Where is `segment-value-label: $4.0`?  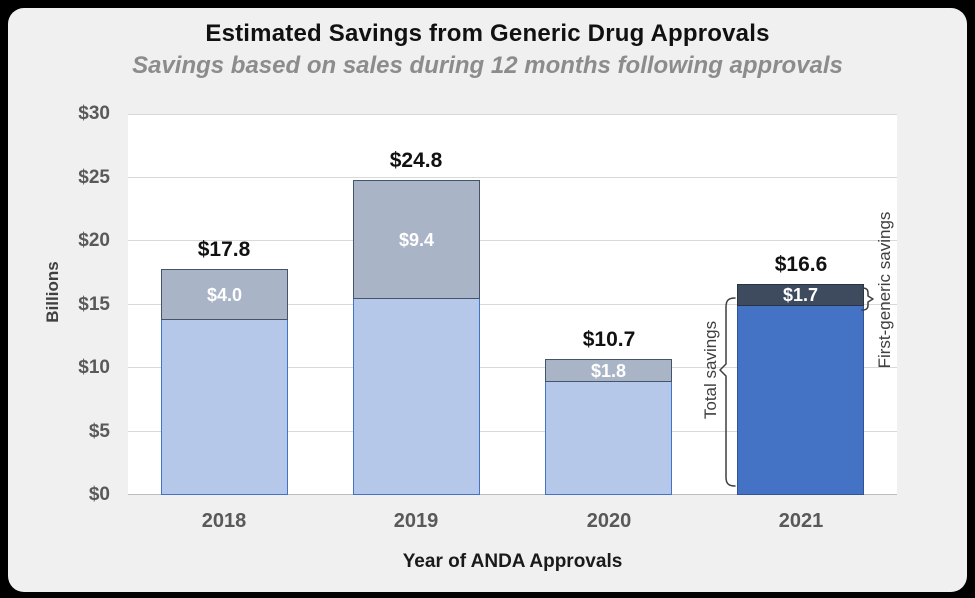 segment-value-label: $4.0 is located at coordinates (224, 294).